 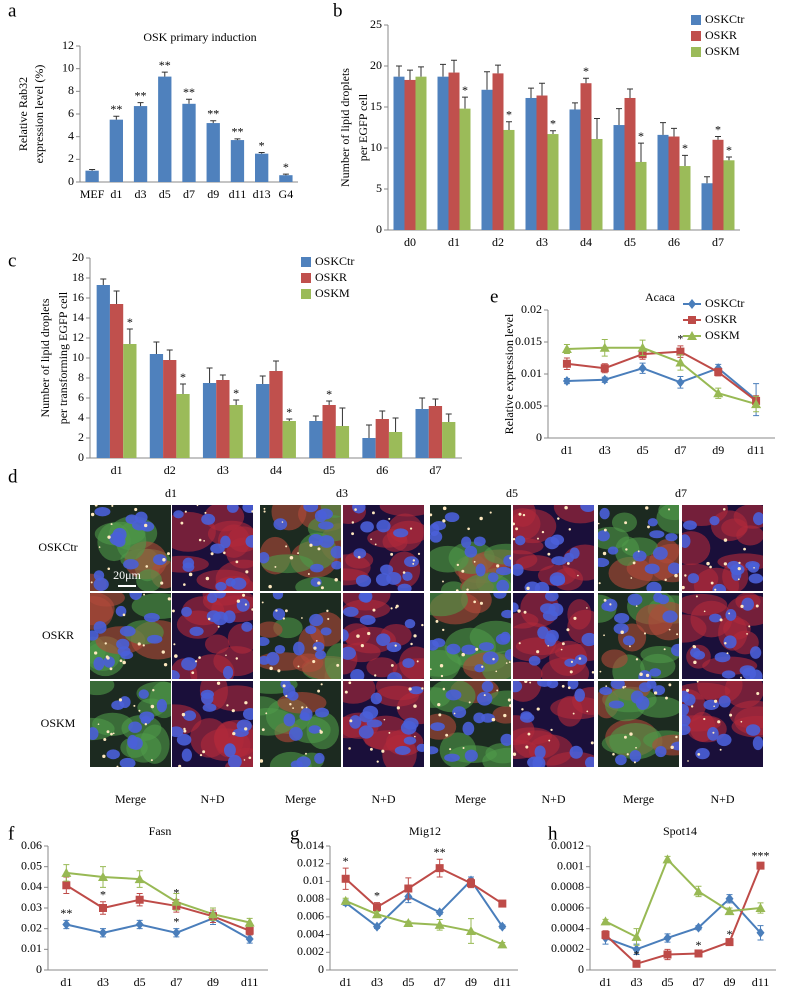 I want to click on chart-title: Fasn, so click(x=160, y=831).